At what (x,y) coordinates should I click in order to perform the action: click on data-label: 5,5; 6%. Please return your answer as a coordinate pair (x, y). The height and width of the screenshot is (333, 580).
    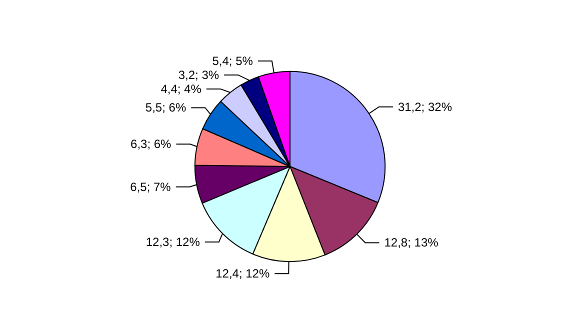
    Looking at the image, I should click on (165, 107).